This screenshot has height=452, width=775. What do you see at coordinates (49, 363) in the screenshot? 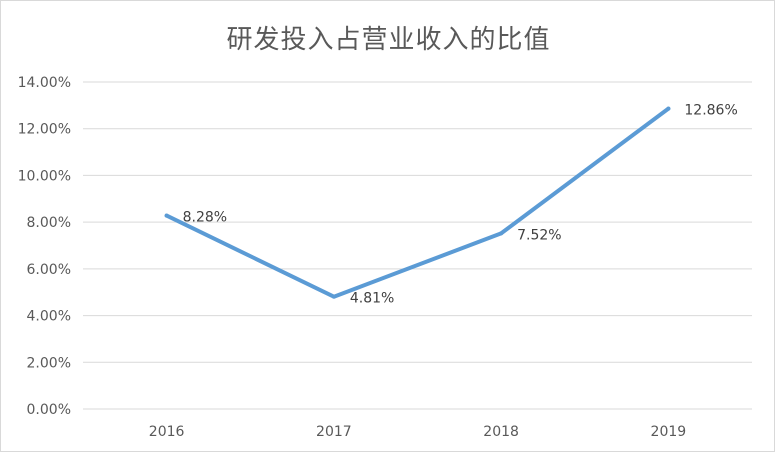
I see `y-tick-label: 2.00%` at bounding box center [49, 363].